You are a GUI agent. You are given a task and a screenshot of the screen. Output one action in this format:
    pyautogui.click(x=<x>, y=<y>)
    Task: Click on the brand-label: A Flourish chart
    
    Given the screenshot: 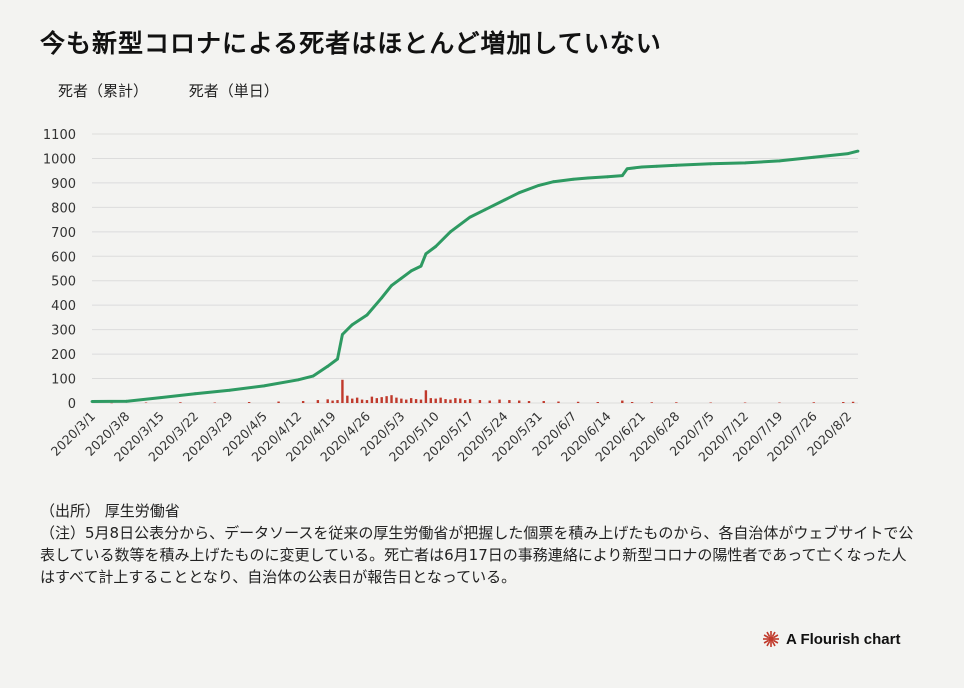 What is the action you would take?
    pyautogui.click(x=843, y=639)
    